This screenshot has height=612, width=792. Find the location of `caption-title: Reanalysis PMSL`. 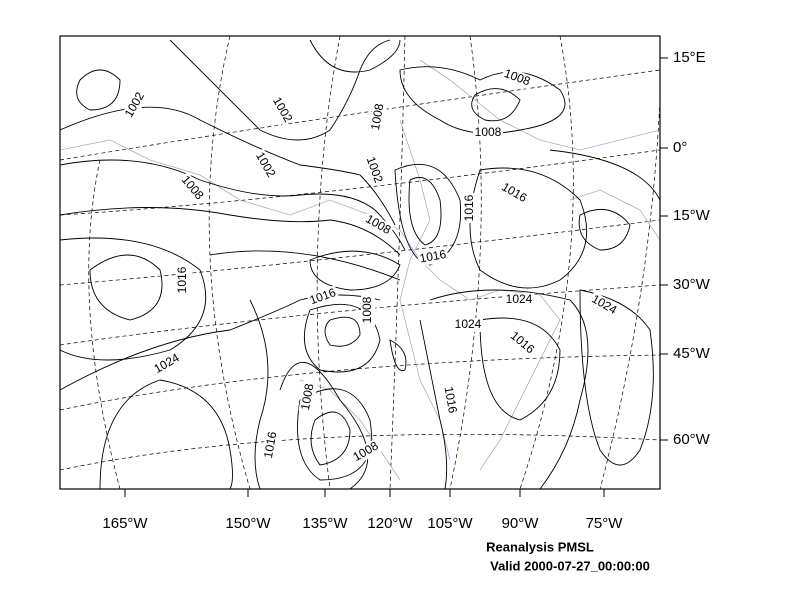

caption-title: Reanalysis PMSL is located at coordinates (540, 546).